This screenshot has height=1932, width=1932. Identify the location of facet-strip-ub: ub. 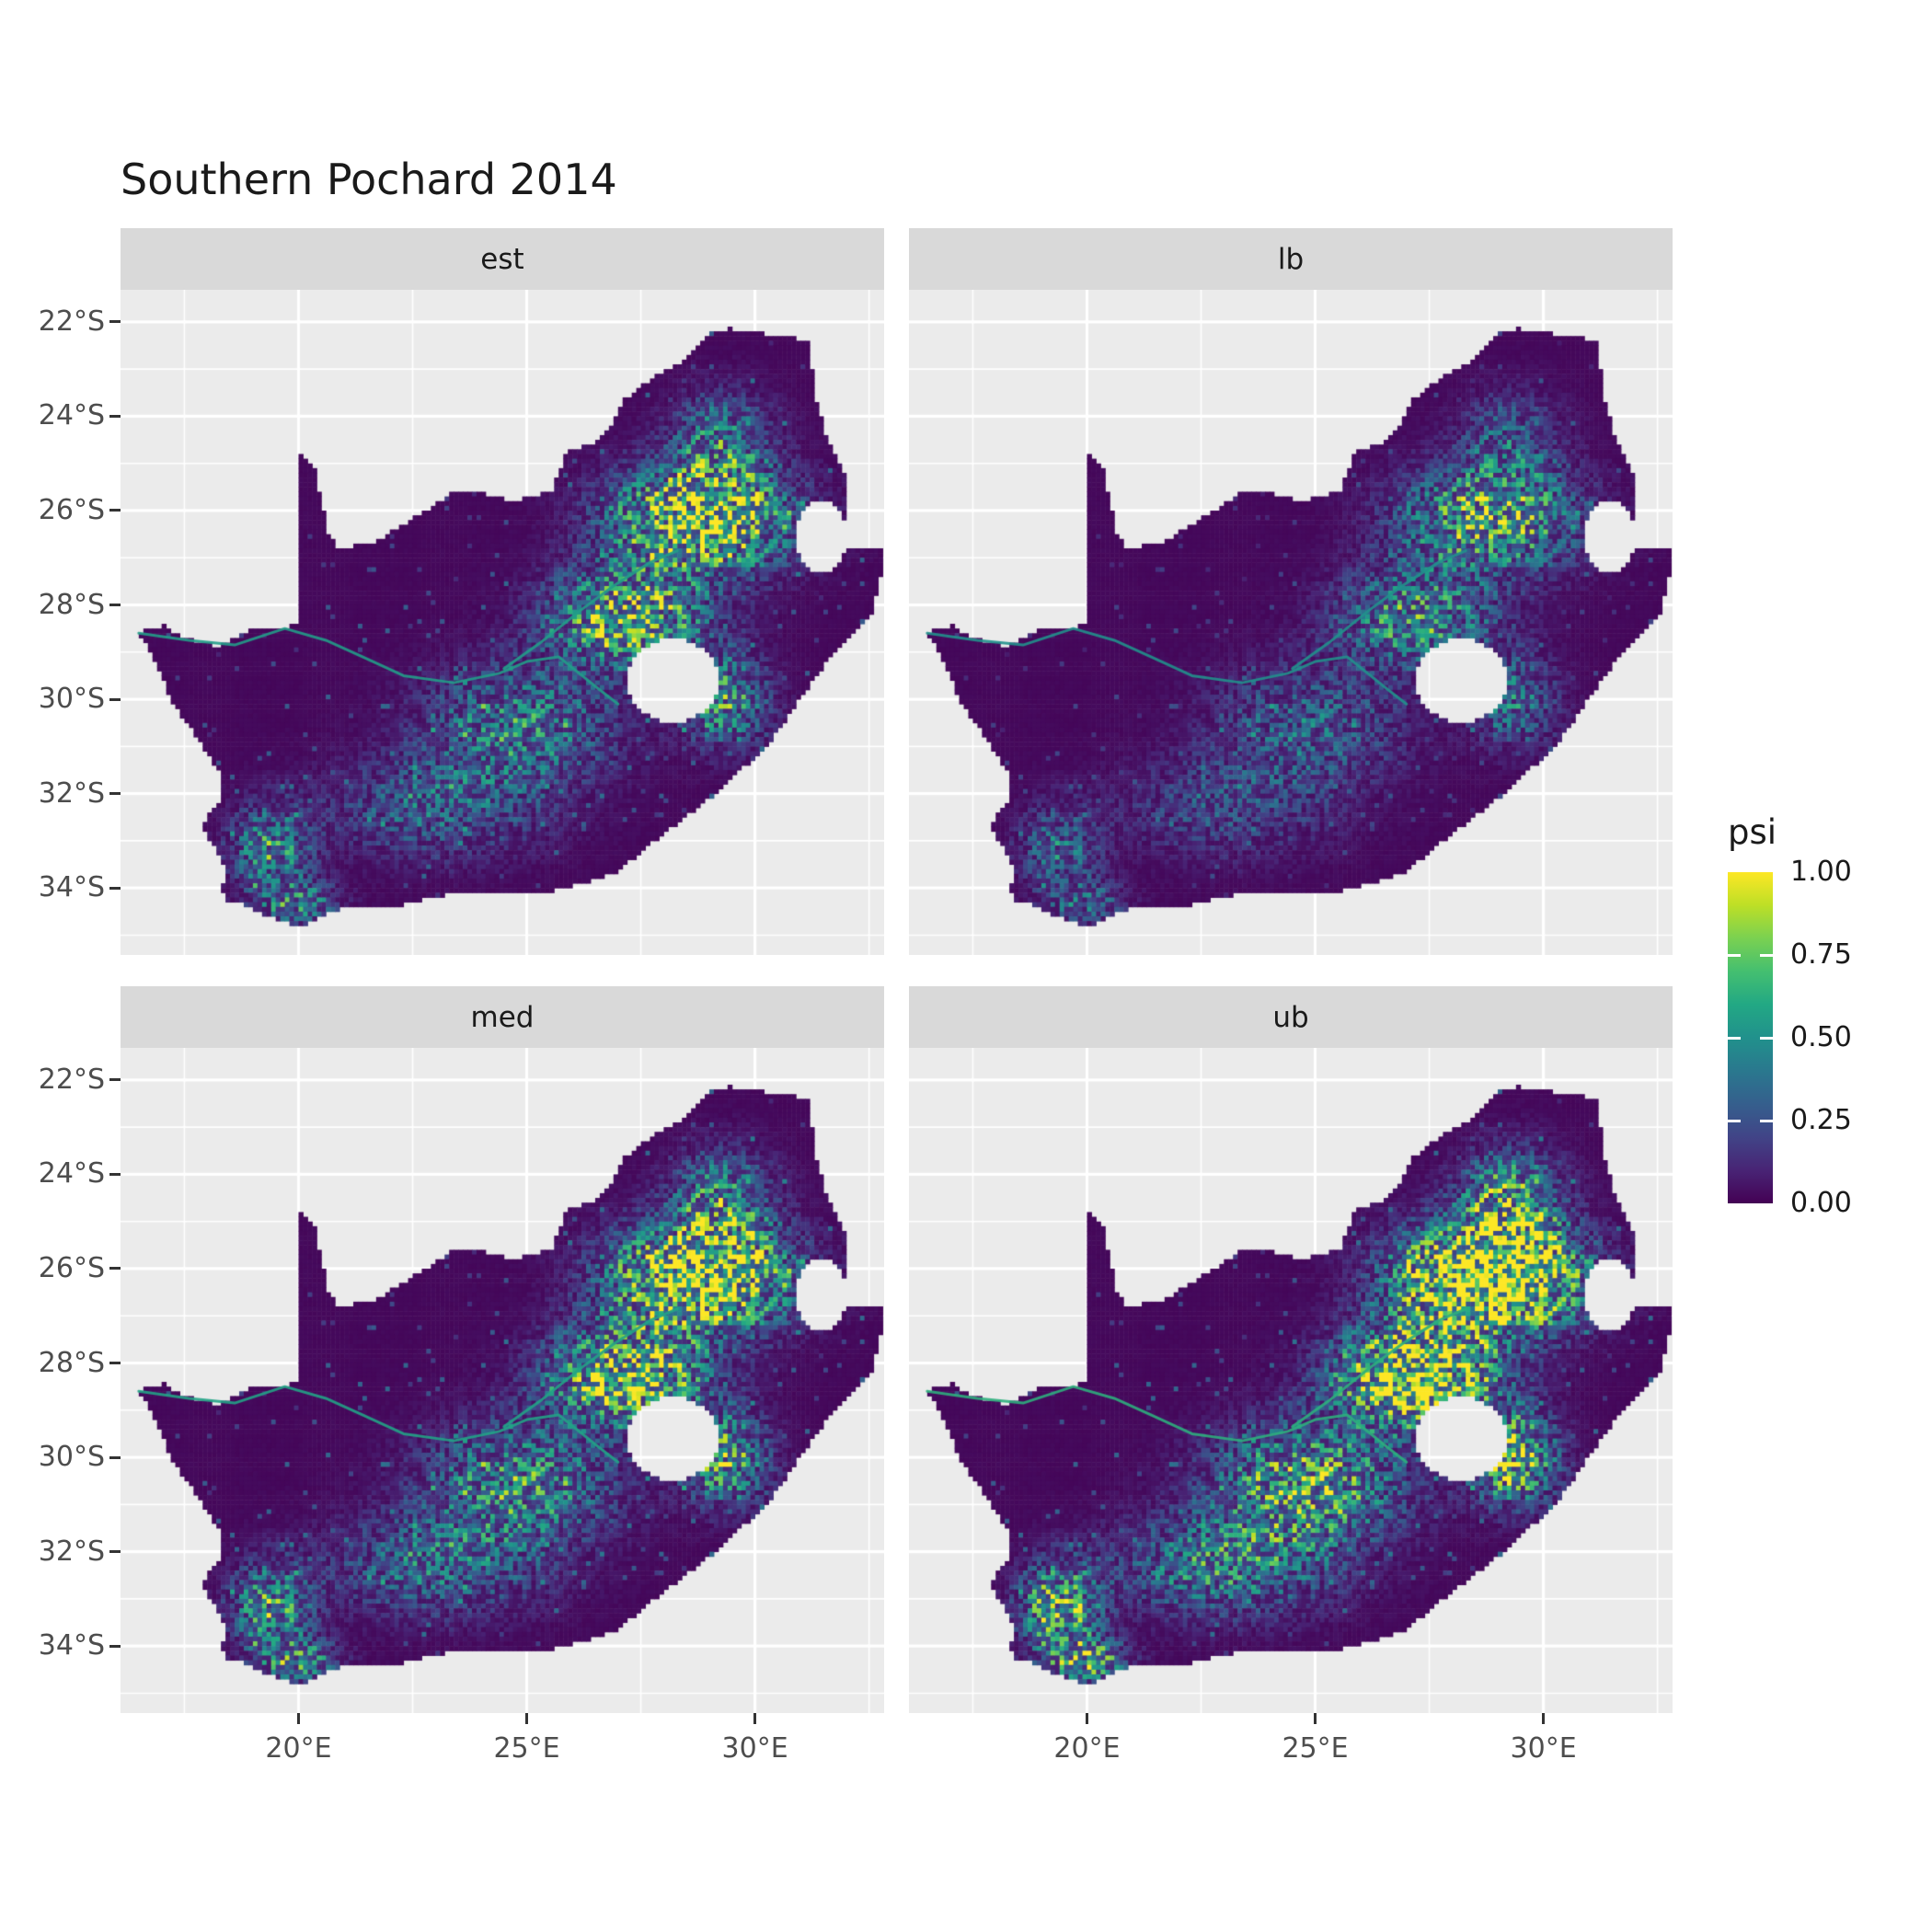
(1291, 1017).